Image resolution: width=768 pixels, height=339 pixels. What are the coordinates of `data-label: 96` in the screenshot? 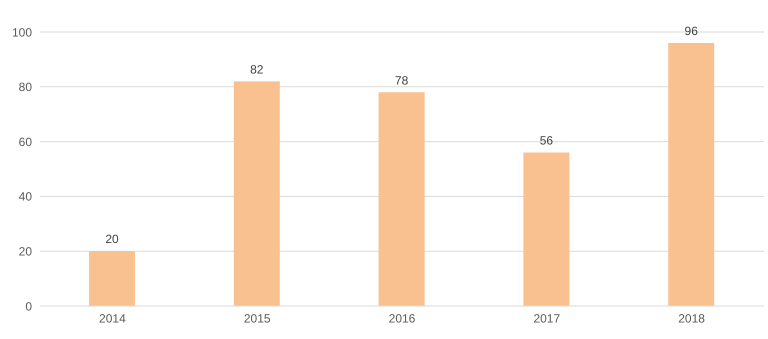 It's located at (691, 31).